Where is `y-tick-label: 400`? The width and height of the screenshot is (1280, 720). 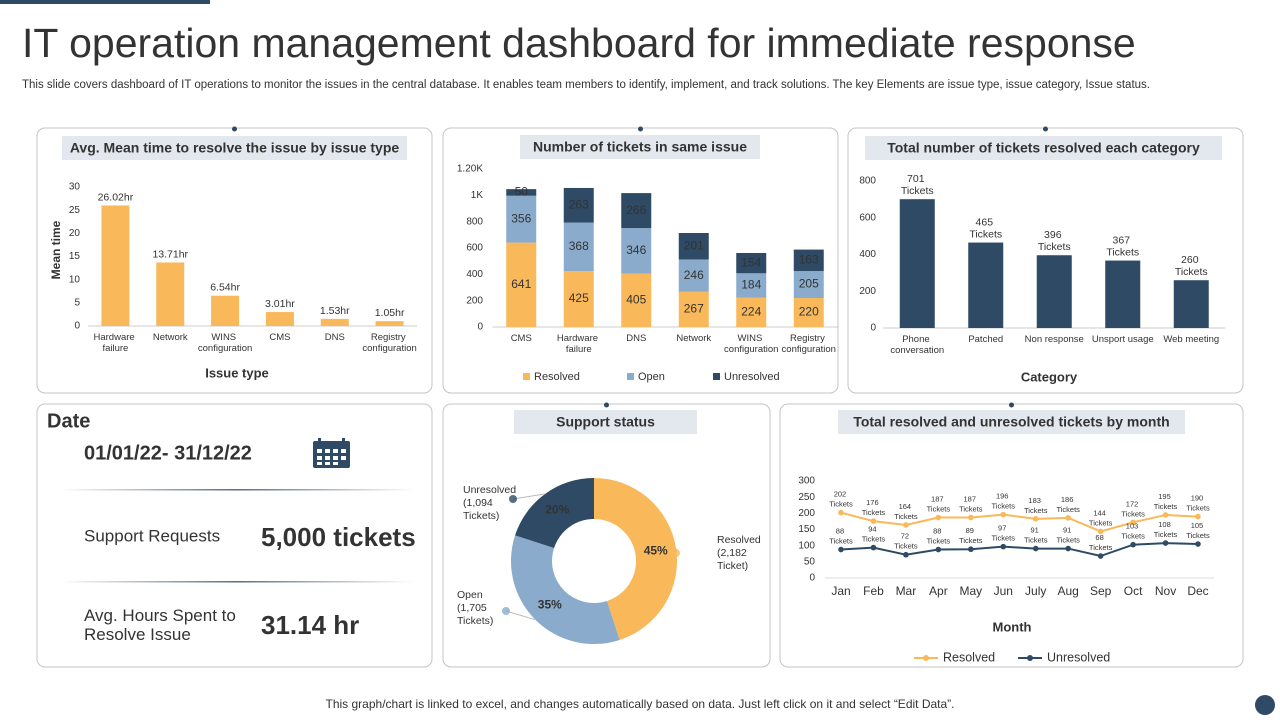
y-tick-label: 400 is located at coordinates (867, 254).